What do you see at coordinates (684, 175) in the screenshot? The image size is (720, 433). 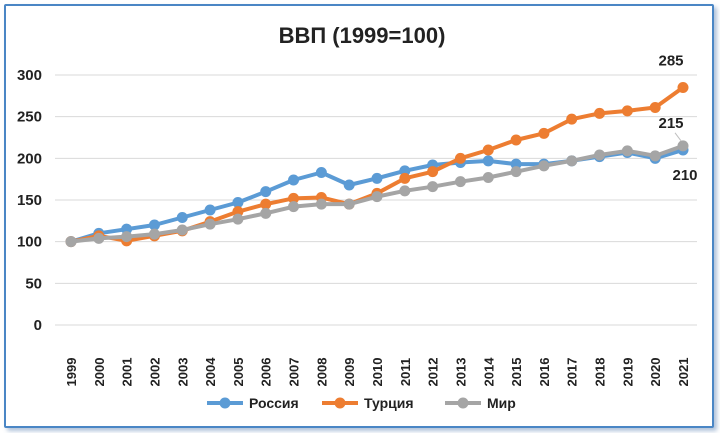 I see `data-label: 210` at bounding box center [684, 175].